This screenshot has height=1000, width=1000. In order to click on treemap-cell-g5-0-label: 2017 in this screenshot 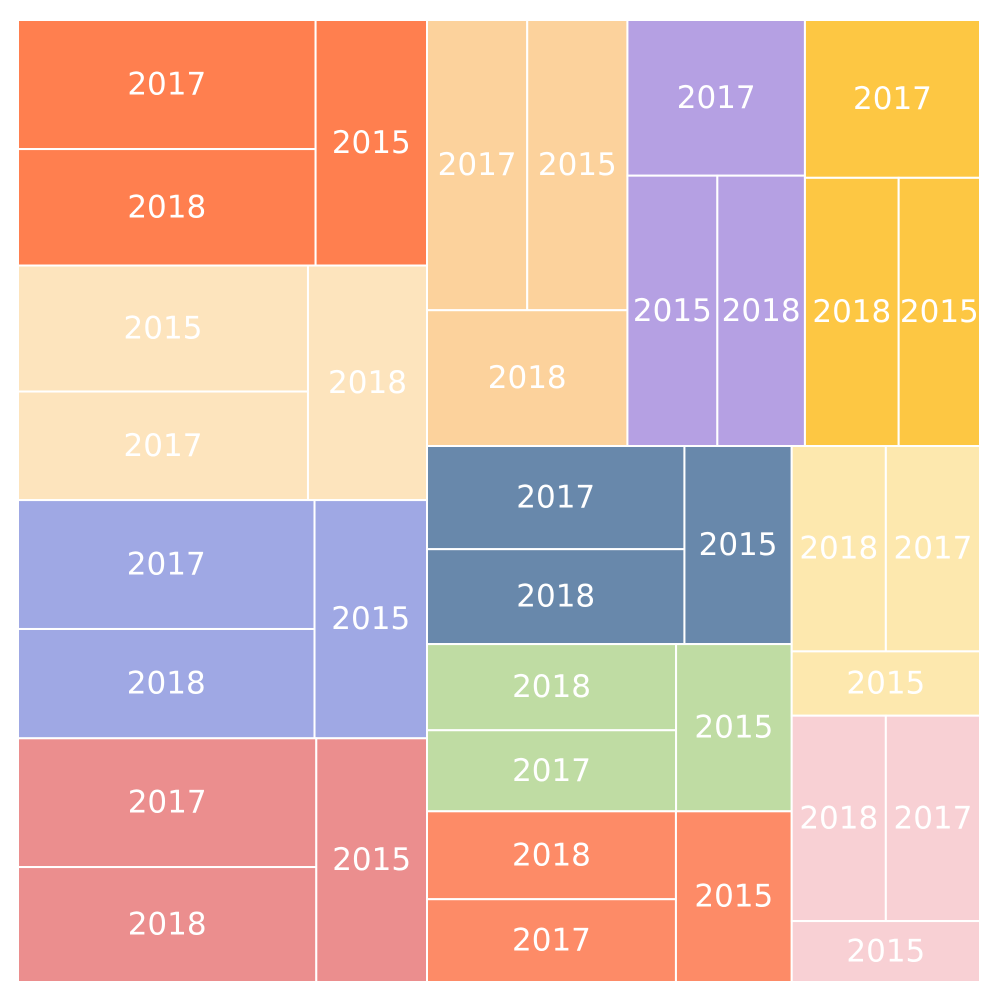, I will do `click(716, 98)`.